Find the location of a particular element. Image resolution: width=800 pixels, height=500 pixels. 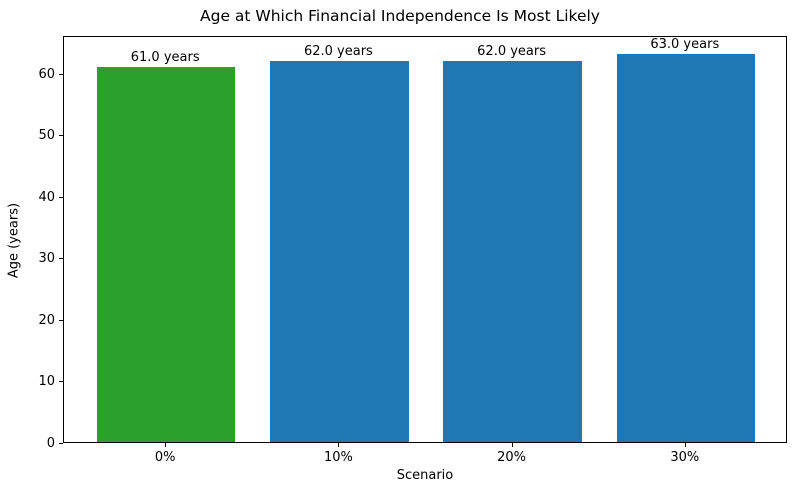

y-tick-label: 50 is located at coordinates (46, 136).